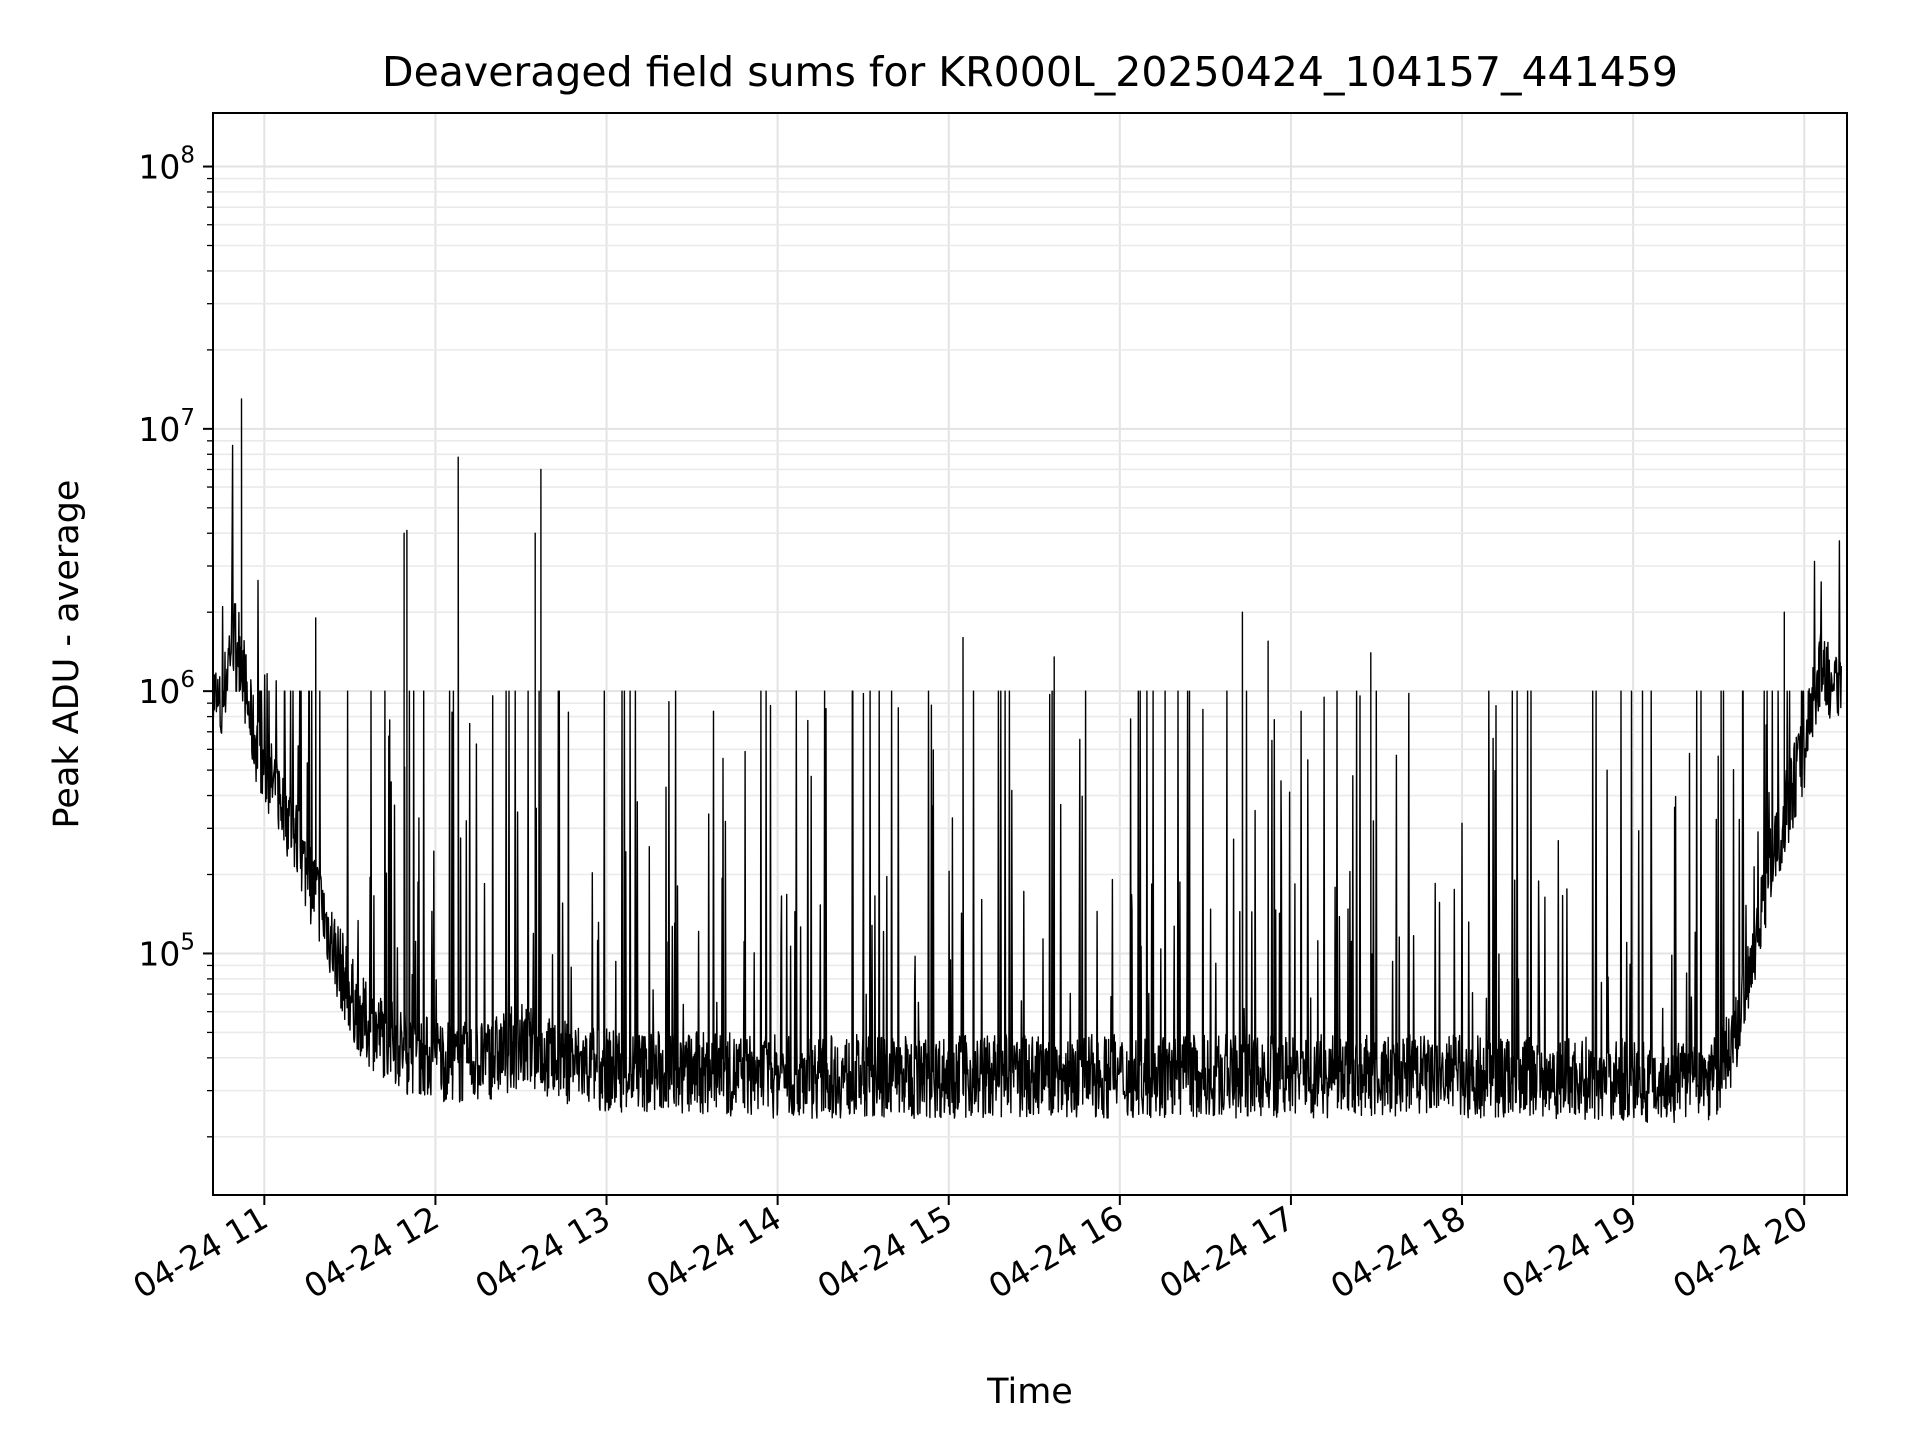  Describe the element at coordinates (67, 654) in the screenshot. I see `y-axis-label: Peak ADU - average` at that location.